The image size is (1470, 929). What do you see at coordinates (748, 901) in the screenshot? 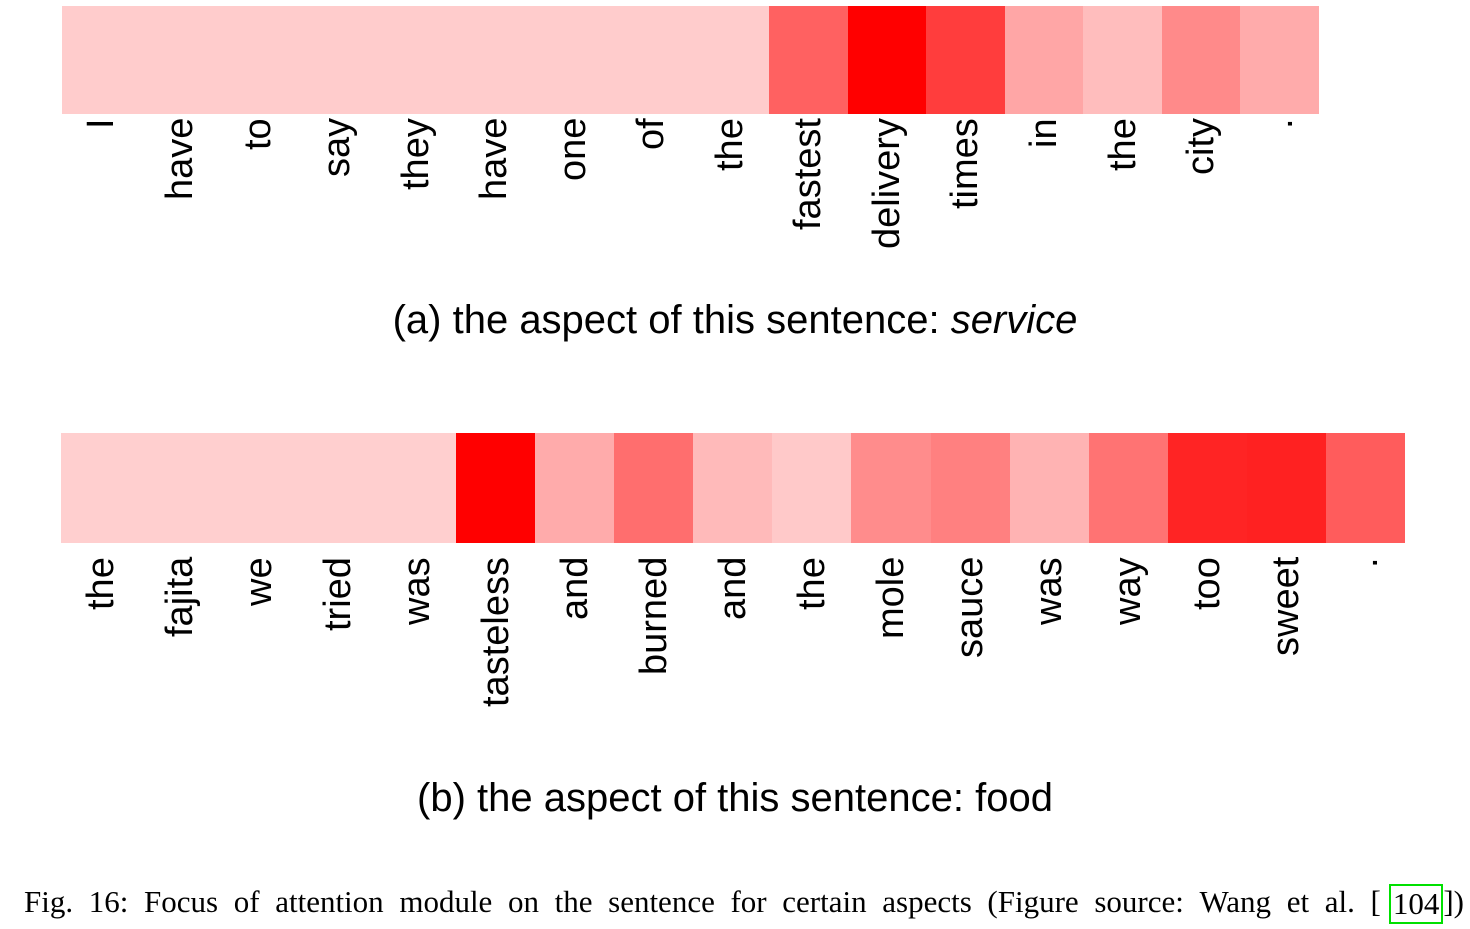
I see `caption-word: for` at bounding box center [748, 901].